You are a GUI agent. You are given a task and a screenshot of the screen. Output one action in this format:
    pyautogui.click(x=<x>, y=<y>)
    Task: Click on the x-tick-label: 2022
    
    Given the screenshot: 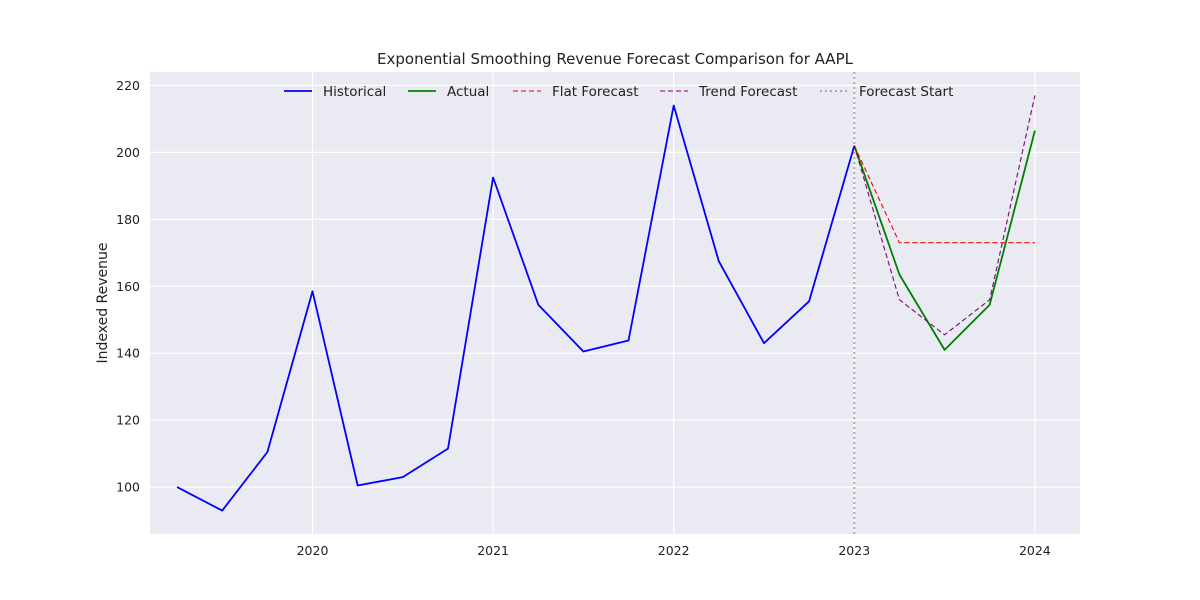 What is the action you would take?
    pyautogui.click(x=674, y=550)
    